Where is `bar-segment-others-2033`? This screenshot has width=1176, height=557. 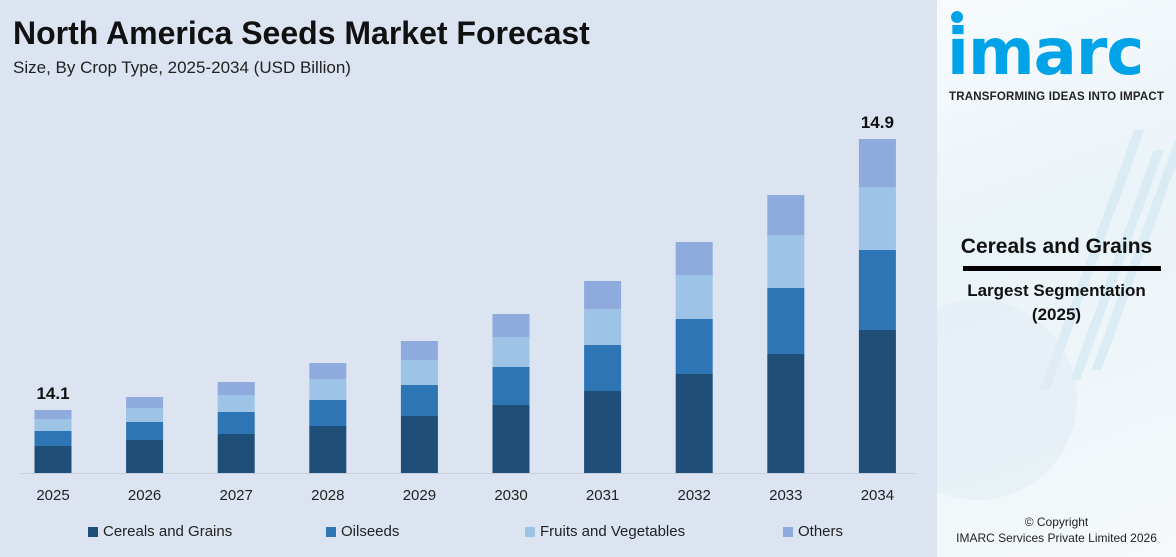
bar-segment-others-2033 is located at coordinates (786, 215).